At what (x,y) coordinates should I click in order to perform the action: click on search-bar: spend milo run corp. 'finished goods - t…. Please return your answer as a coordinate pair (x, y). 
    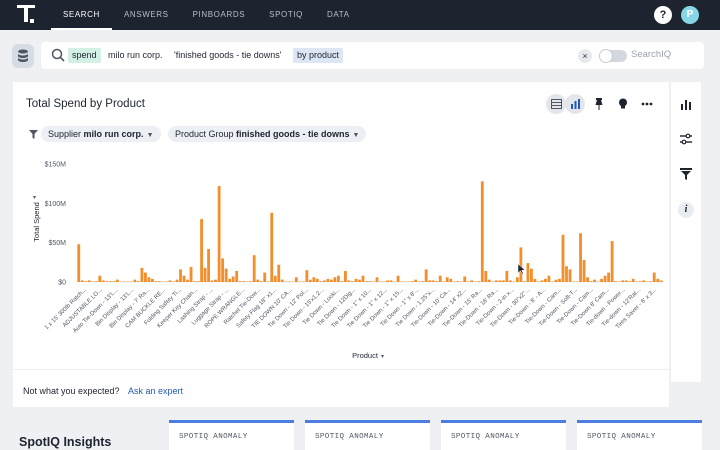
    Looking at the image, I should click on (372, 55).